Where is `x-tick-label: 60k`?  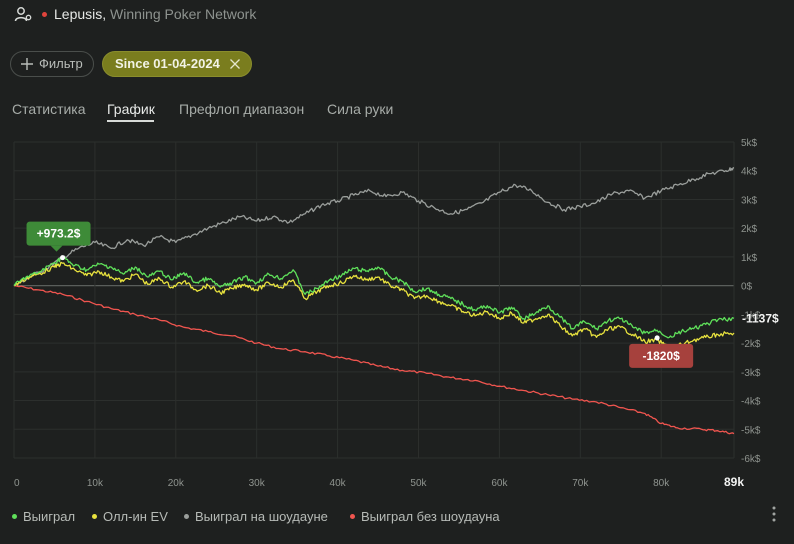 x-tick-label: 60k is located at coordinates (499, 483).